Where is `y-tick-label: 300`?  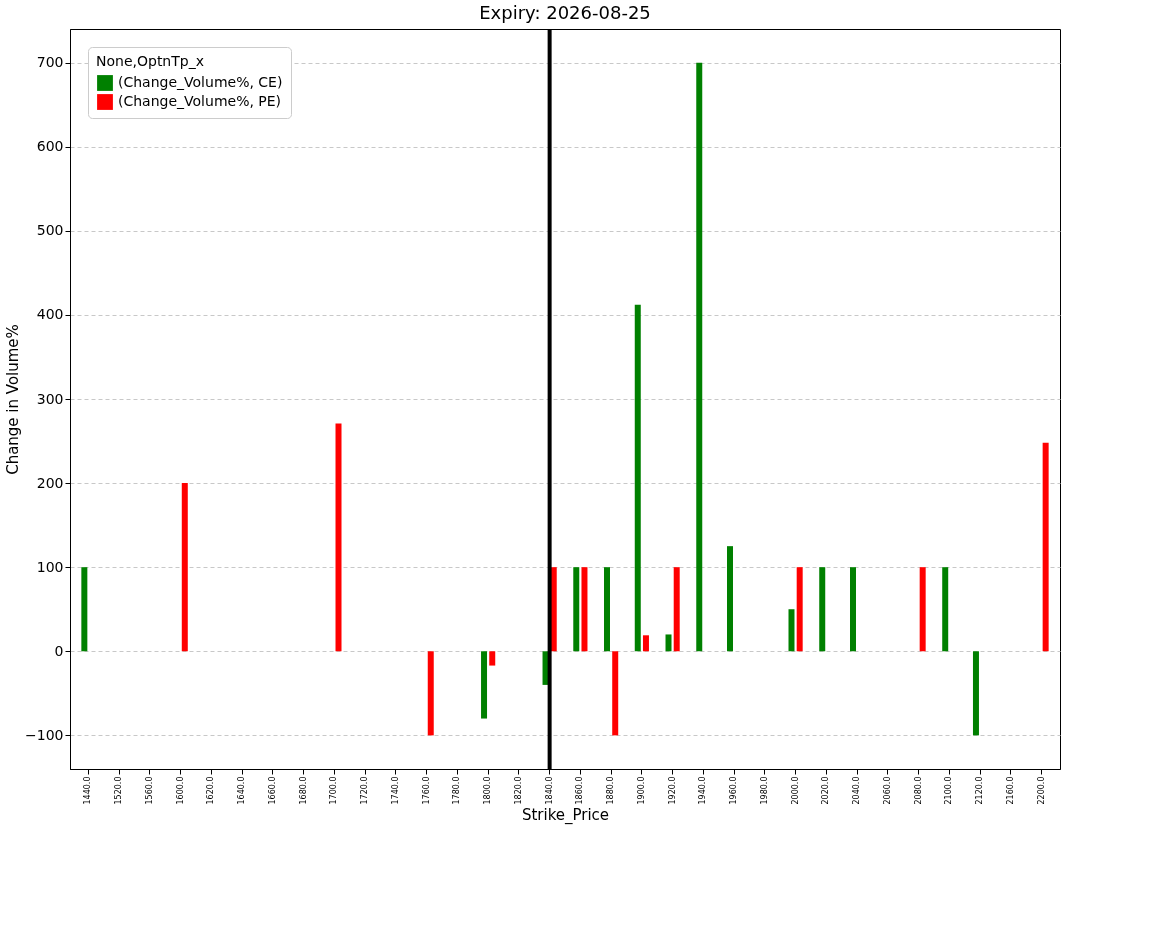 y-tick-label: 300 is located at coordinates (50, 398).